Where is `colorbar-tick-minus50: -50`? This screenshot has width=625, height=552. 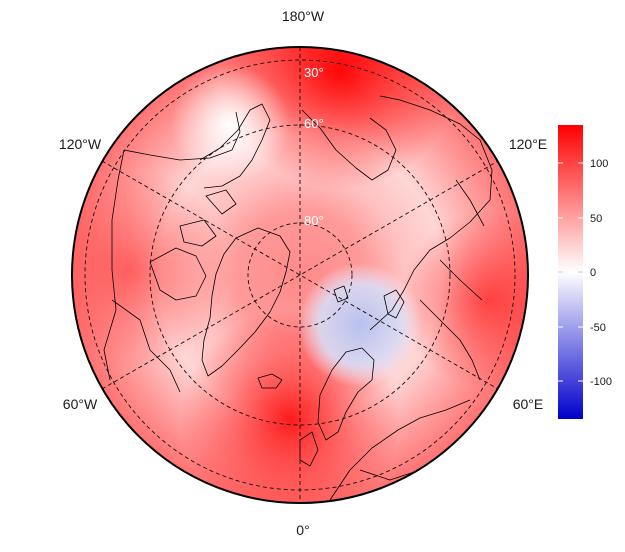
colorbar-tick-minus50: -50 is located at coordinates (598, 328).